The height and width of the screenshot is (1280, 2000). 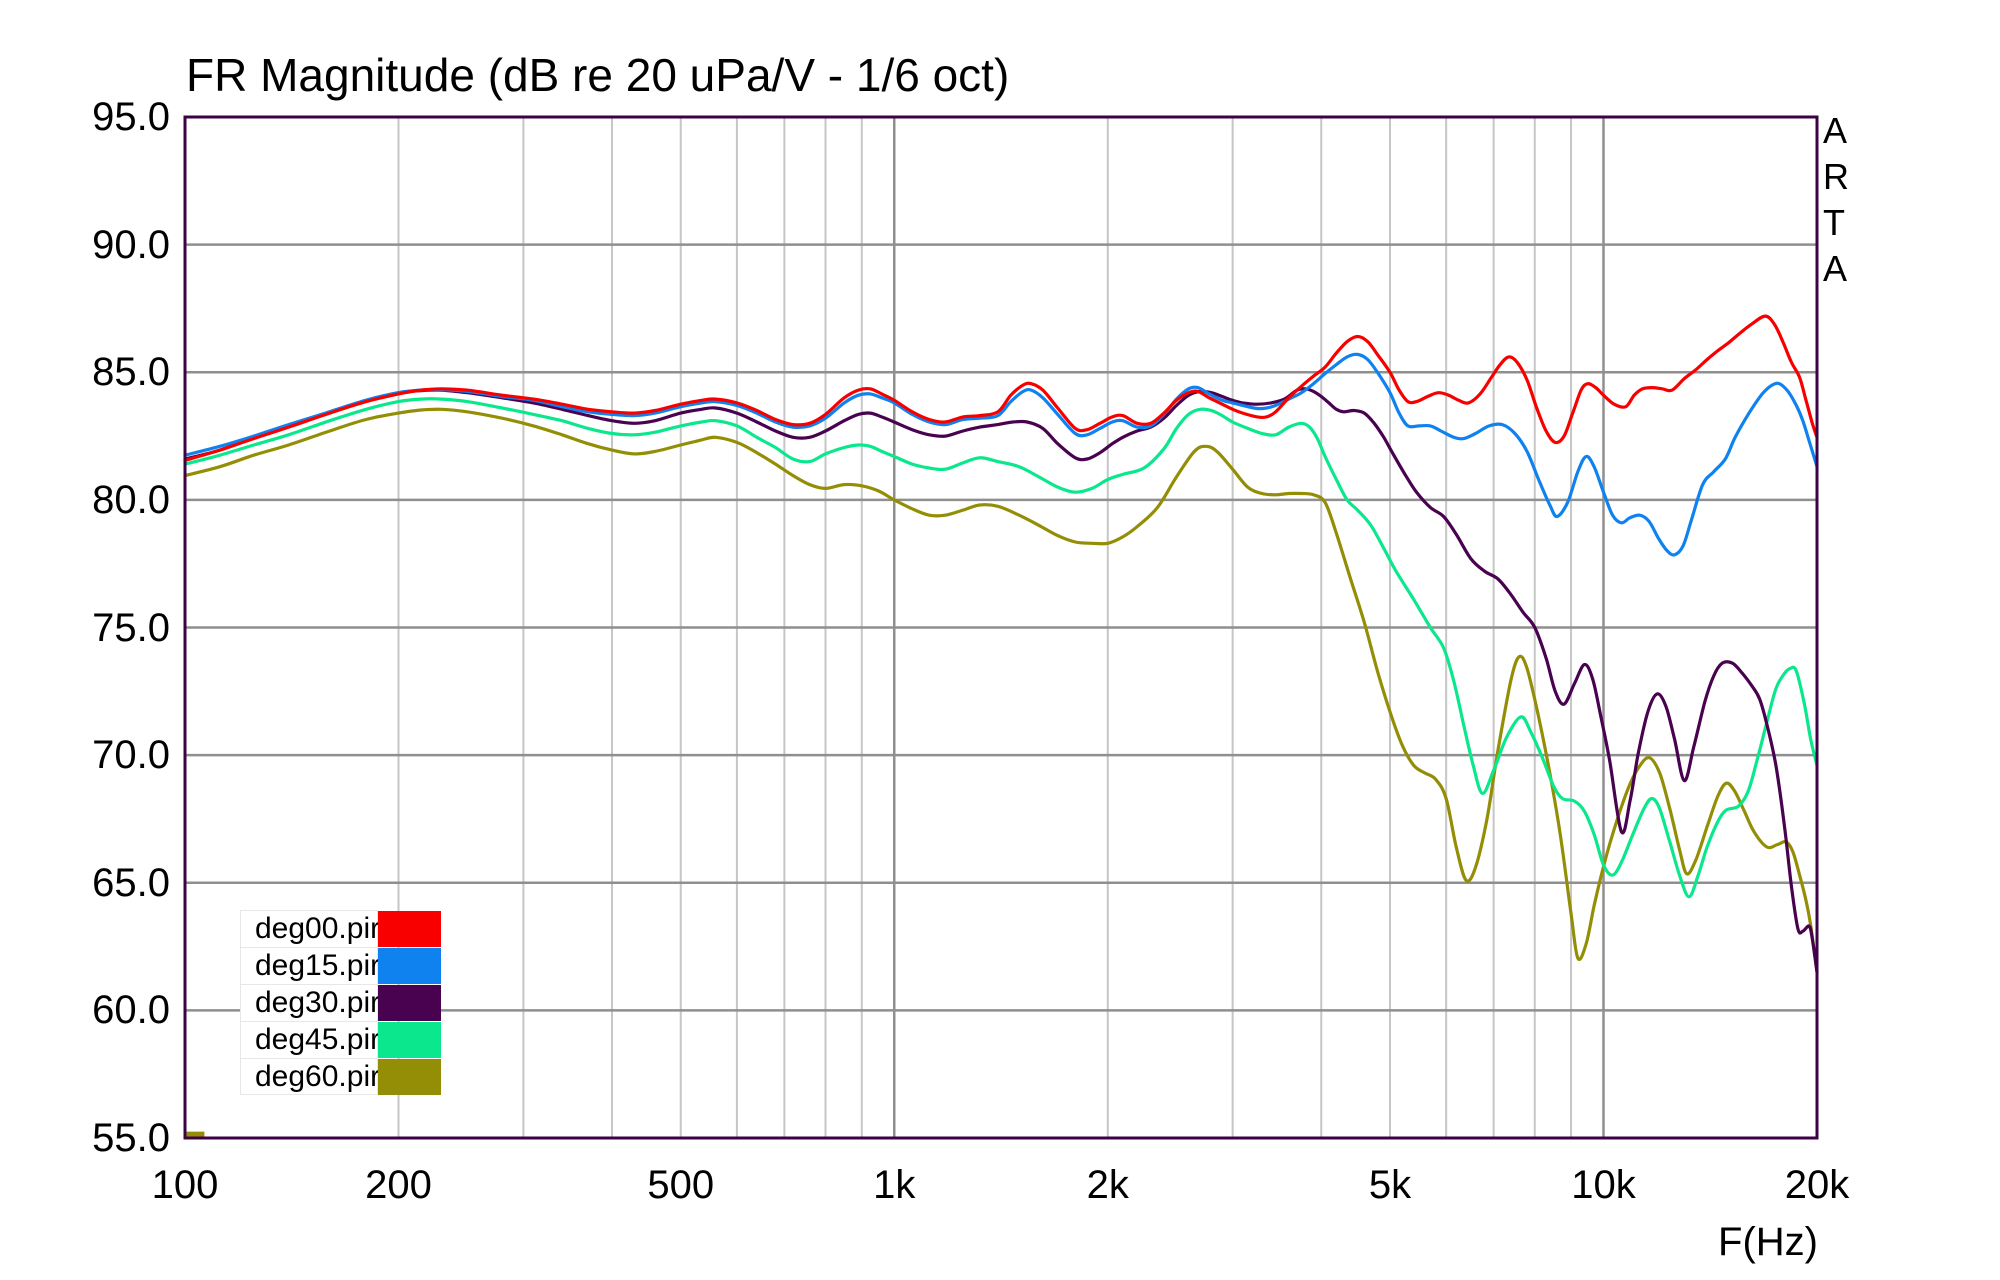 What do you see at coordinates (310, 1002) in the screenshot?
I see `legend-item-label: deg30.pir` at bounding box center [310, 1002].